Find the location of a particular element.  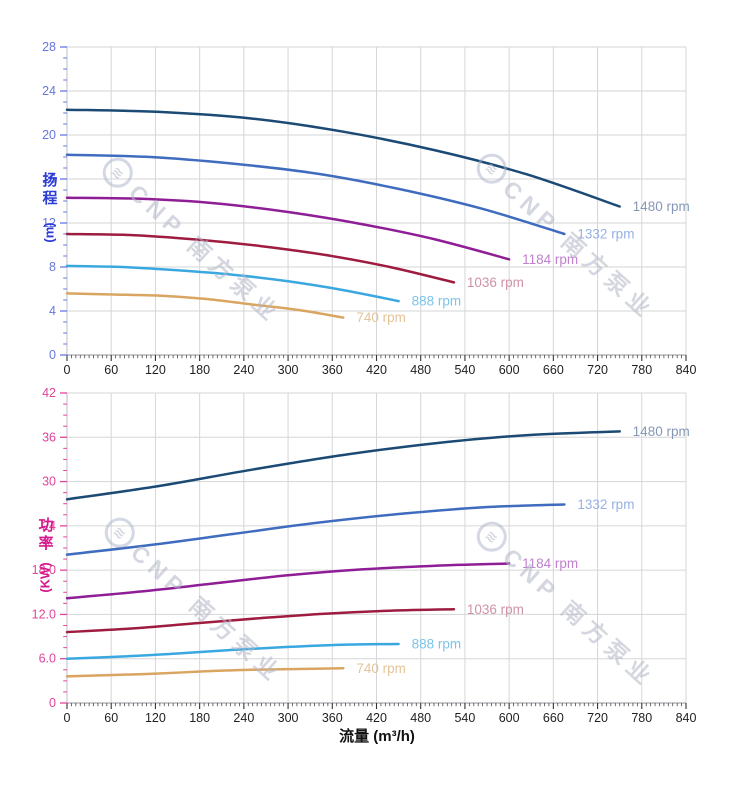

head-curve-label-888-rpm: 888 rpm is located at coordinates (437, 301).